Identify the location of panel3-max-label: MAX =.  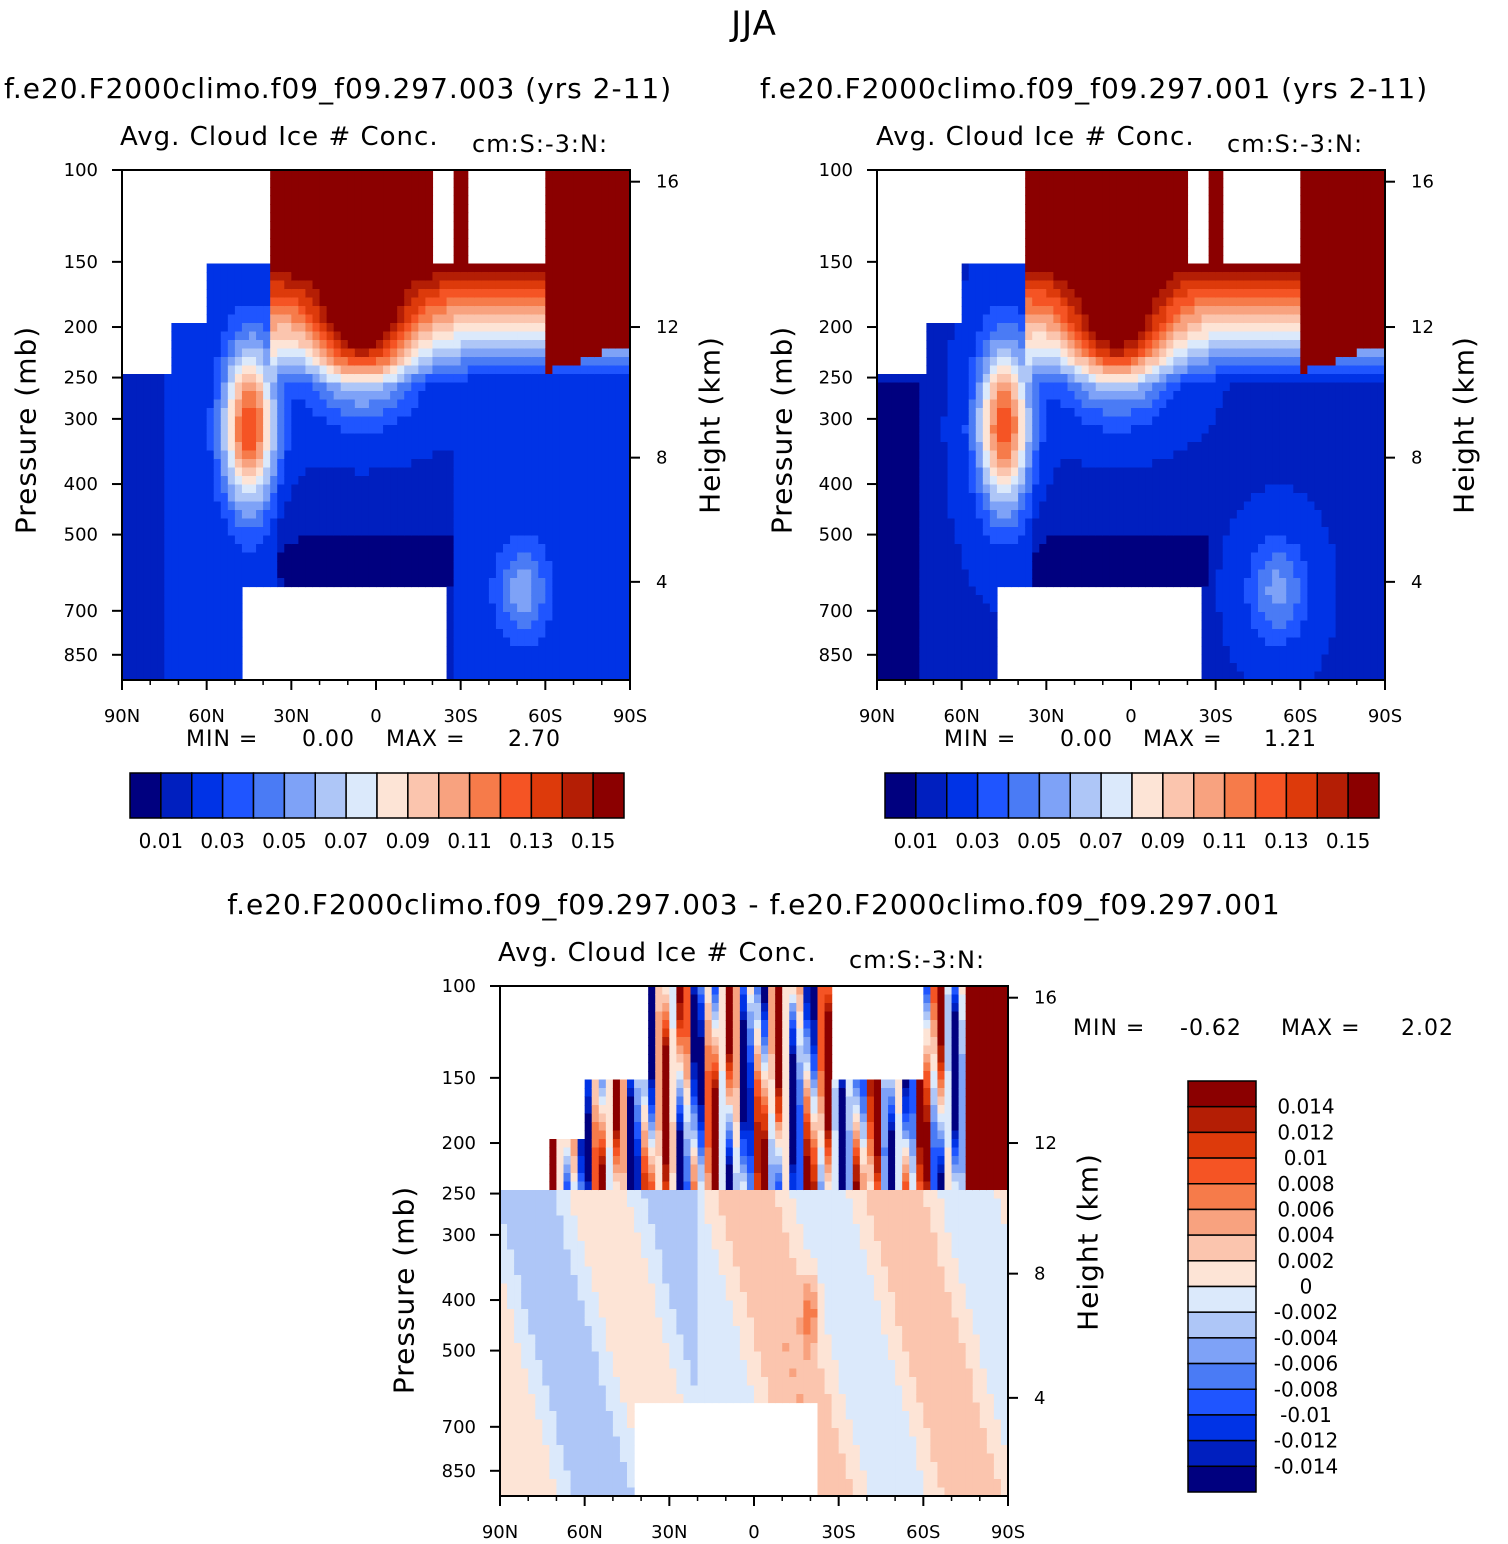
(1321, 1028).